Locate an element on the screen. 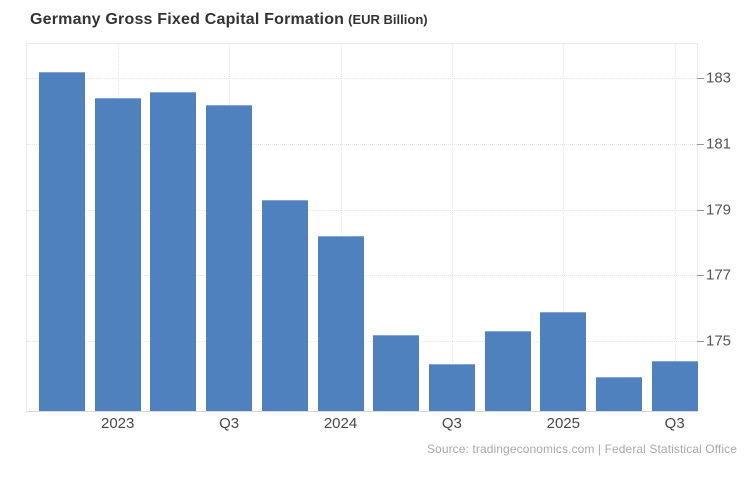 This screenshot has width=748, height=498. bar-2022-Q4 is located at coordinates (62, 241).